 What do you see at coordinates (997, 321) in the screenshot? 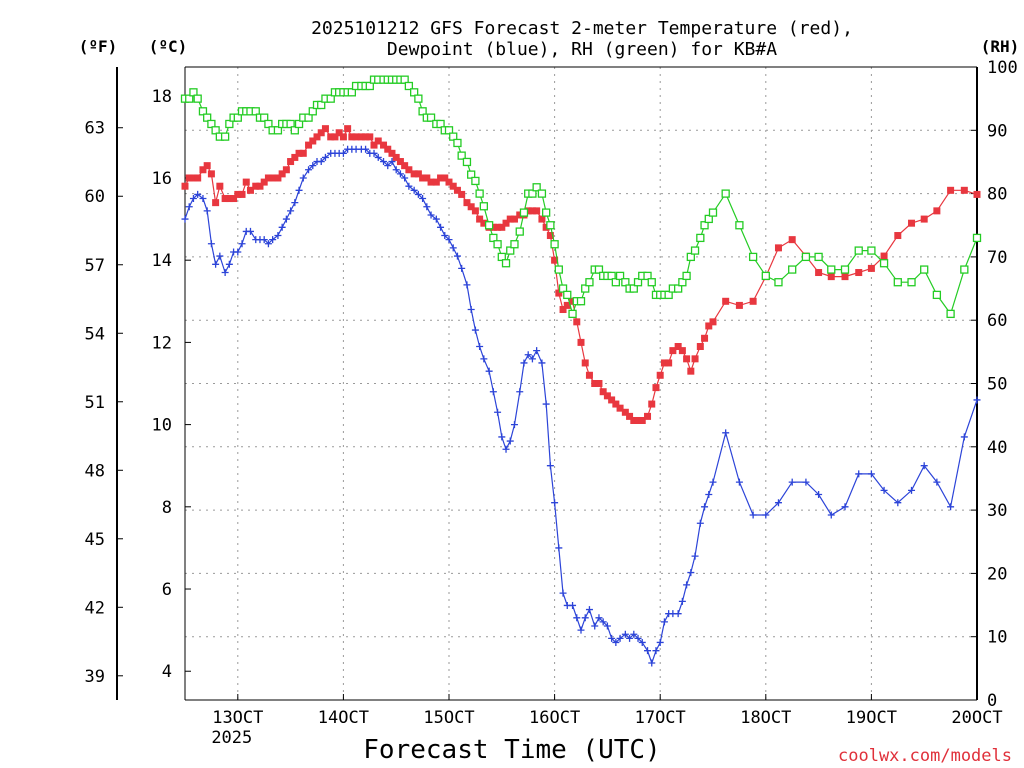
I see `rh-tick-label: 60` at bounding box center [997, 321].